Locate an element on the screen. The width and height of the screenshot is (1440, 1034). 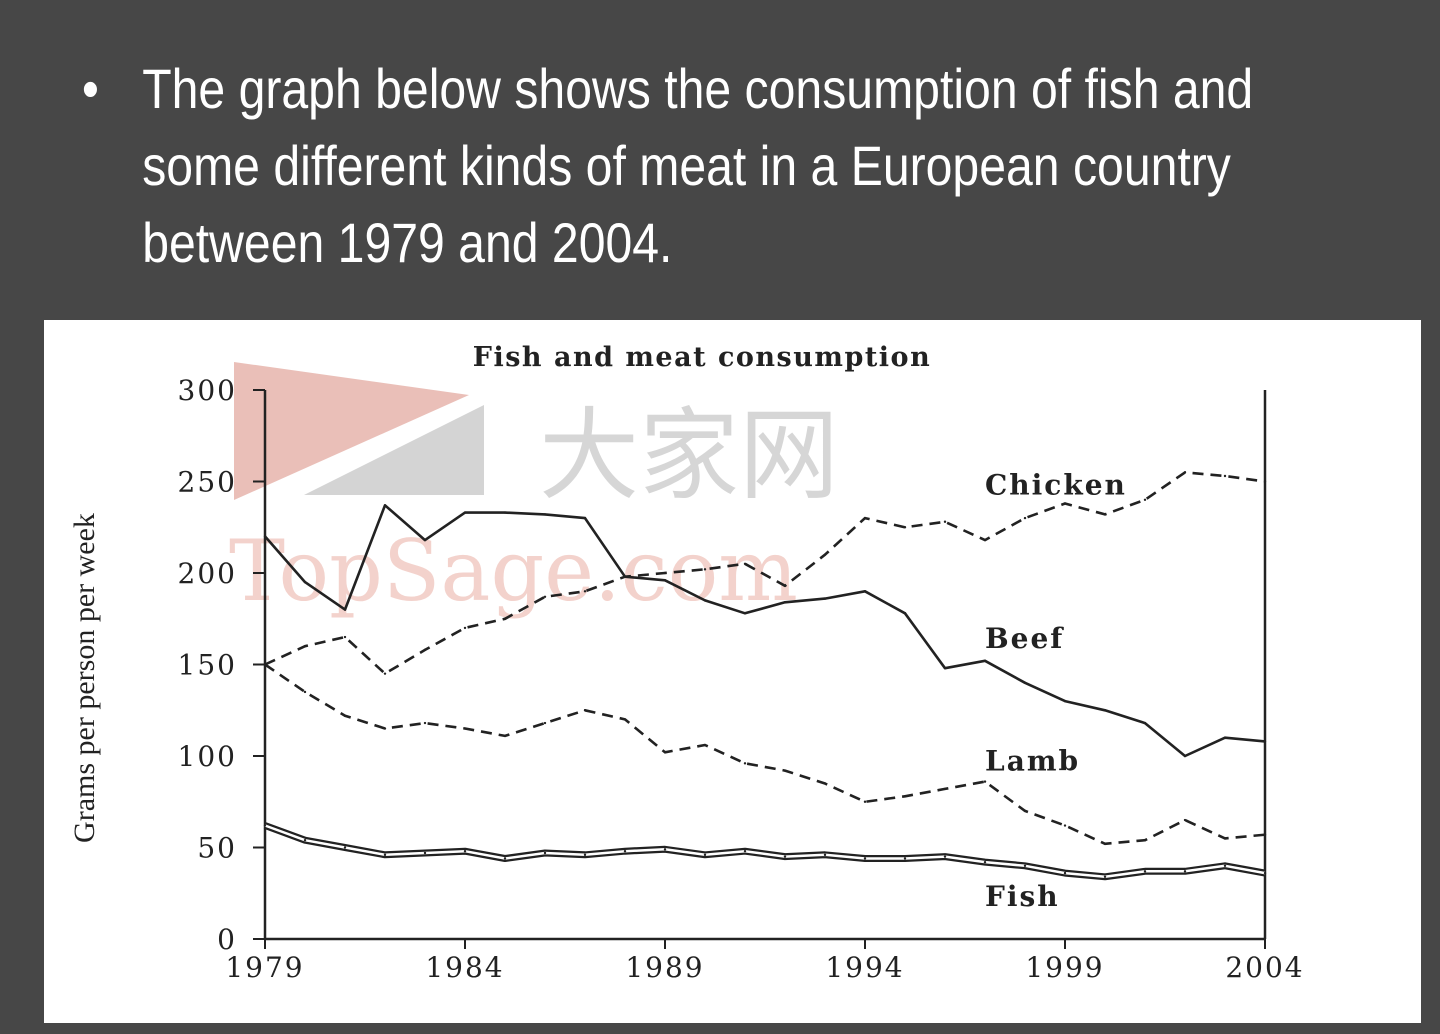
watermark-latin-text: TopSage.com is located at coordinates (513, 571).